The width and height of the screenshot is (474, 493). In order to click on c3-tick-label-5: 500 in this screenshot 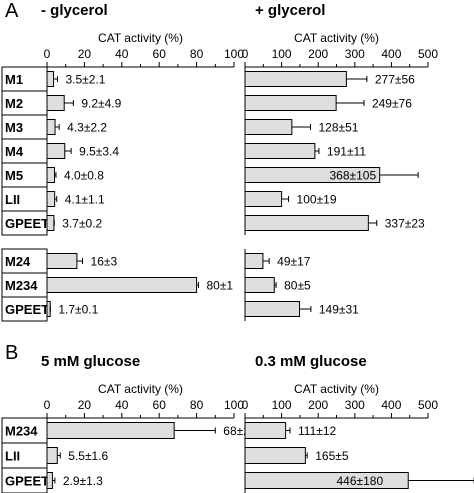, I will do `click(428, 405)`.